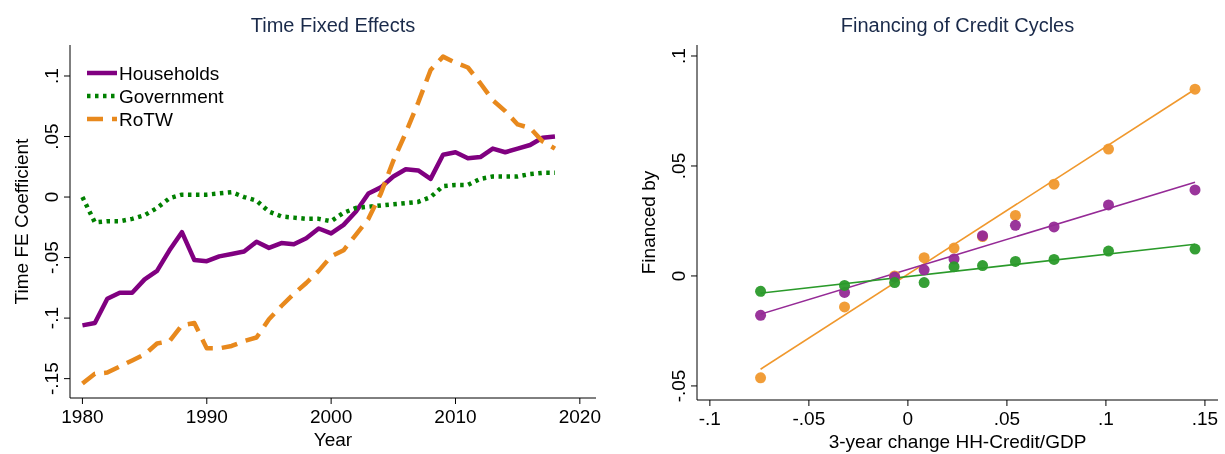 This screenshot has width=1225, height=454. Describe the element at coordinates (169, 73) in the screenshot. I see `legend-label: Households` at that location.